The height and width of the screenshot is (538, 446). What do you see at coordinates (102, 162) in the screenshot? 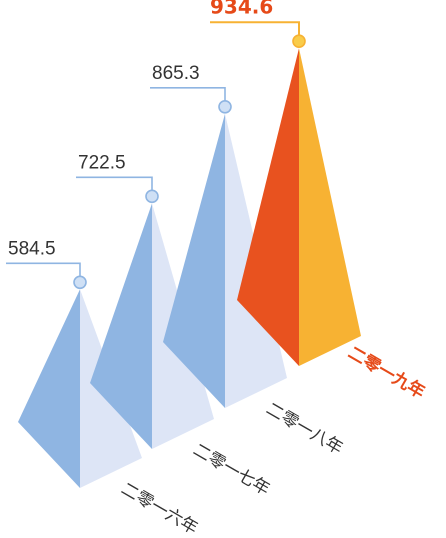
I see `value-label: 722.5` at bounding box center [102, 162].